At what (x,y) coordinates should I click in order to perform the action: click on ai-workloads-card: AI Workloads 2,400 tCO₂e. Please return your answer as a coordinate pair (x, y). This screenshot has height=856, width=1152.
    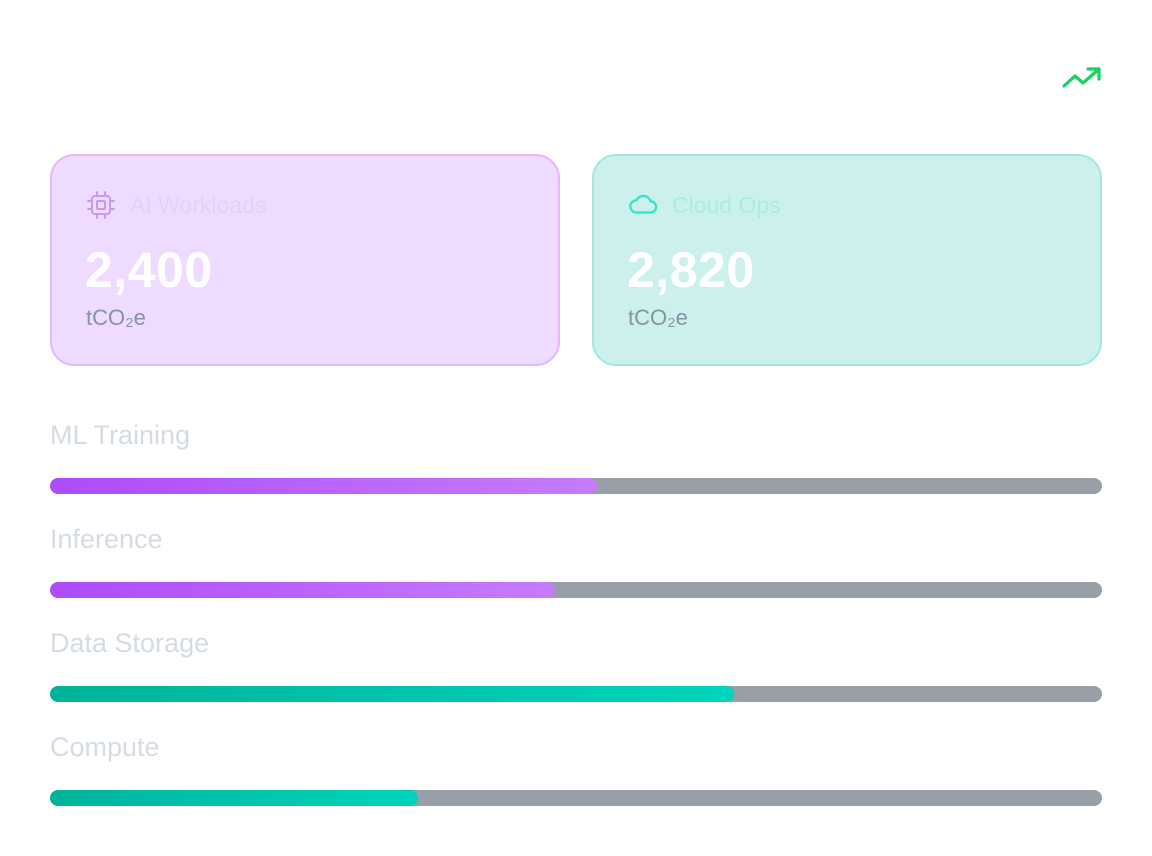
    Looking at the image, I should click on (305, 260).